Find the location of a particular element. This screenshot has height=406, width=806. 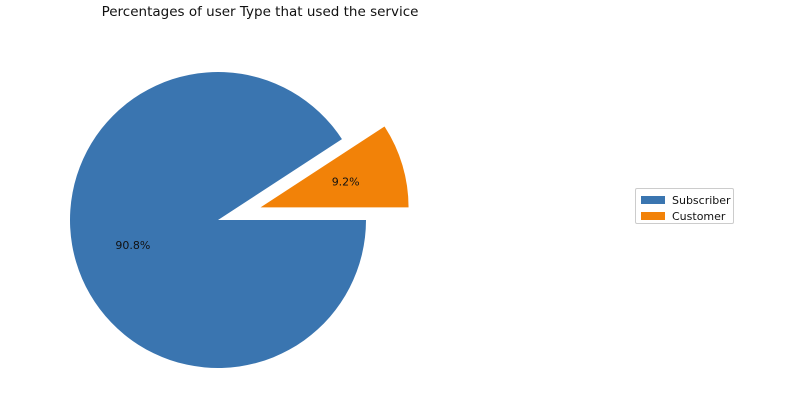

legend-item-customer: Customer is located at coordinates (687, 216).